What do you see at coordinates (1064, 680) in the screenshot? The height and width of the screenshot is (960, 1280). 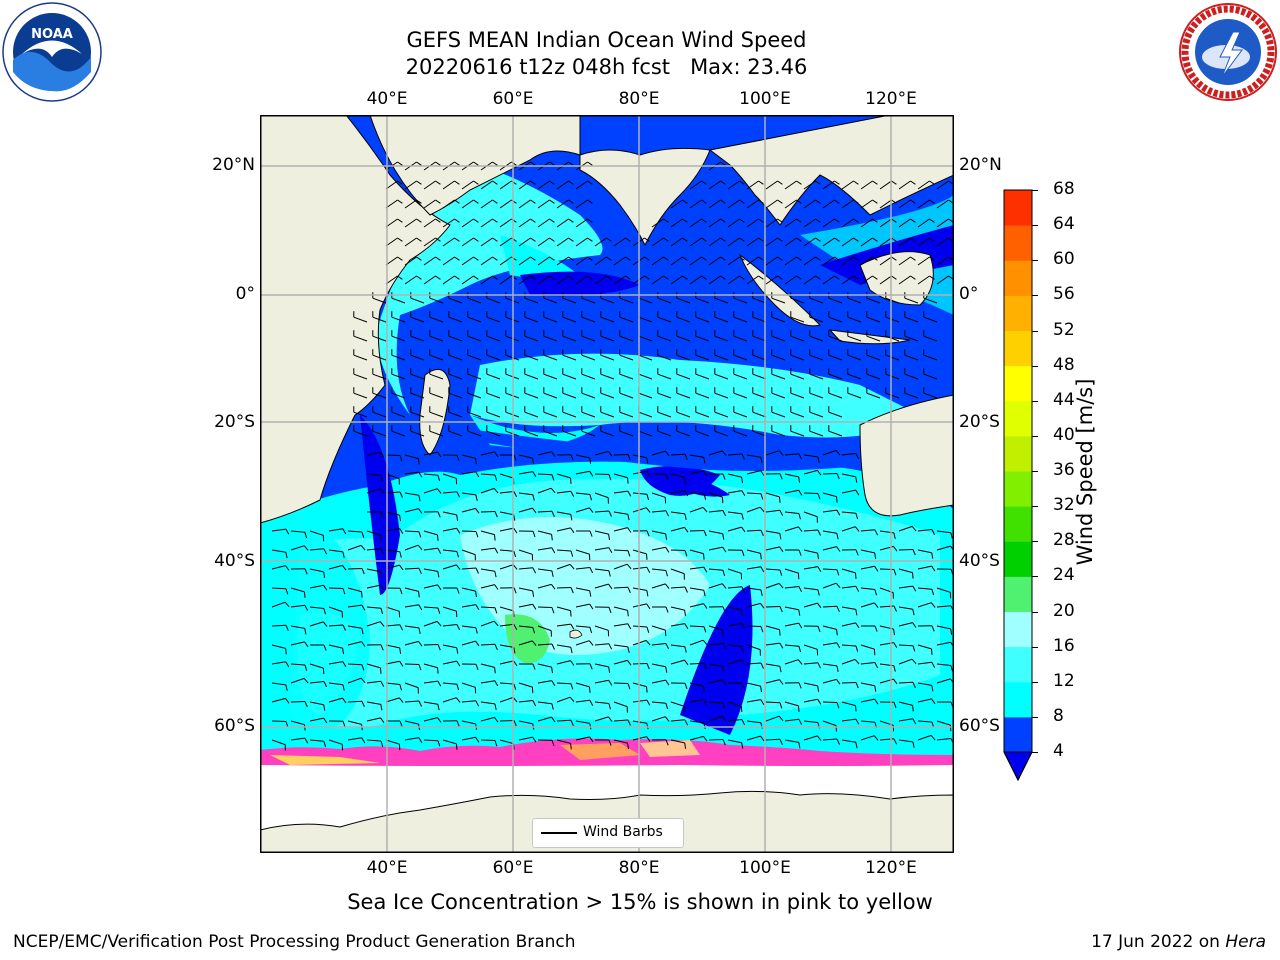 I see `colorbar-tick-label: 12` at bounding box center [1064, 680].